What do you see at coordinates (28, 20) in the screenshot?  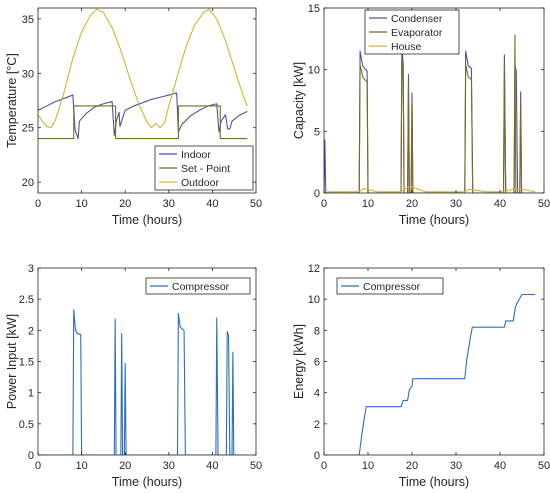 I see `y-tick-label: 35` at bounding box center [28, 20].